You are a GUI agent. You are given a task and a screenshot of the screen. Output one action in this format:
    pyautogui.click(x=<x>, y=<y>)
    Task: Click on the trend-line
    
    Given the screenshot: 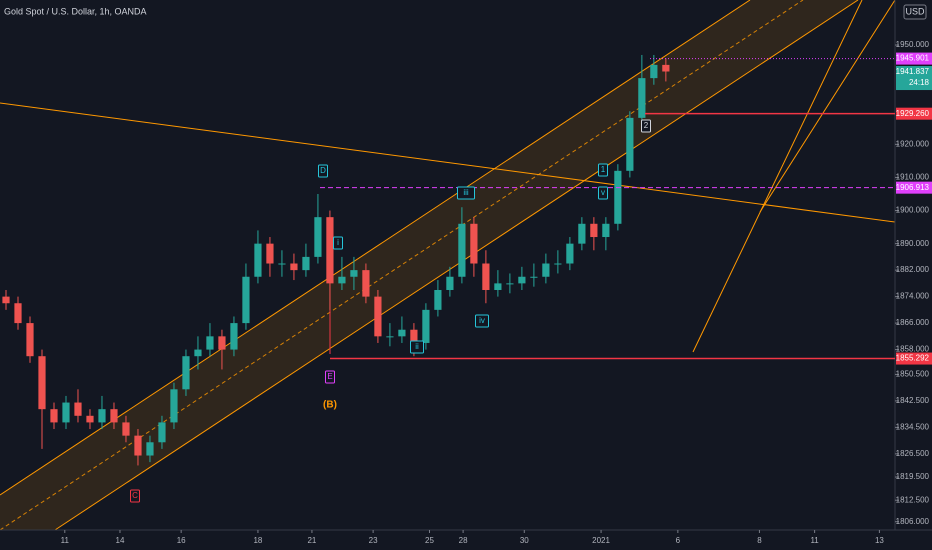 What is the action you would take?
    pyautogui.click(x=827, y=106)
    